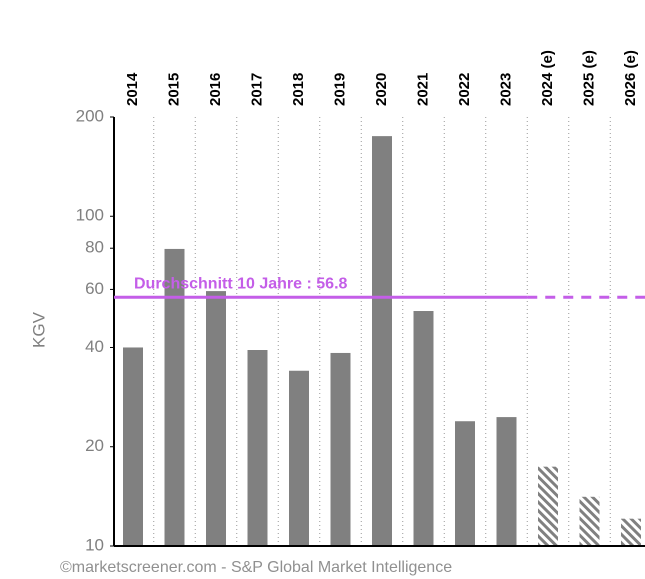 This screenshot has height=579, width=645. Describe the element at coordinates (90, 115) in the screenshot. I see `y-tick-label: 200` at that location.